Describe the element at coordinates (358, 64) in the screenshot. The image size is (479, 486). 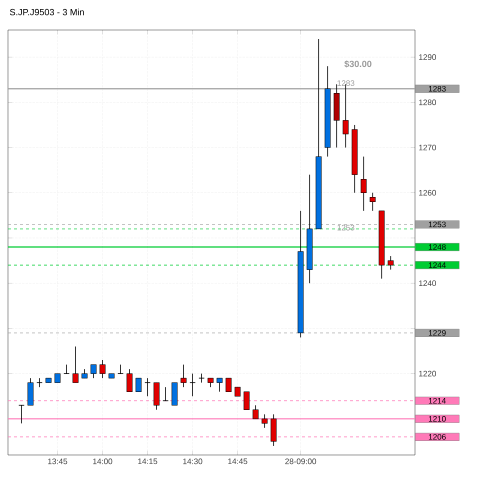
I see `annotation: $30.00` at that location.